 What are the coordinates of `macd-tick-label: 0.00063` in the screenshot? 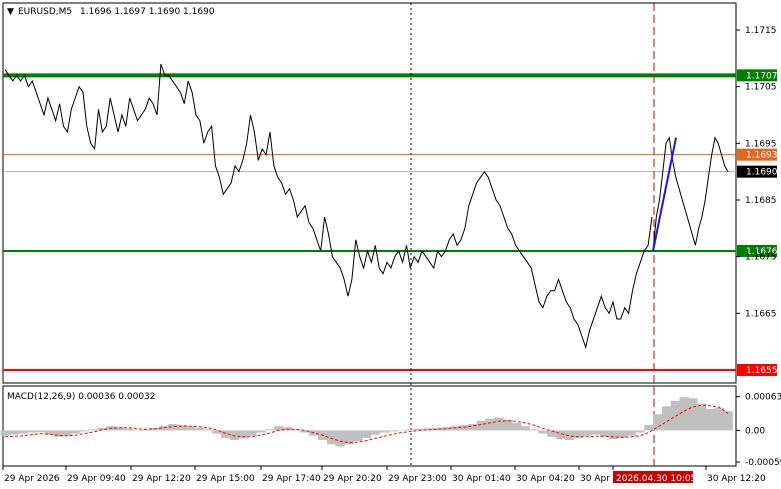 It's located at (763, 398).